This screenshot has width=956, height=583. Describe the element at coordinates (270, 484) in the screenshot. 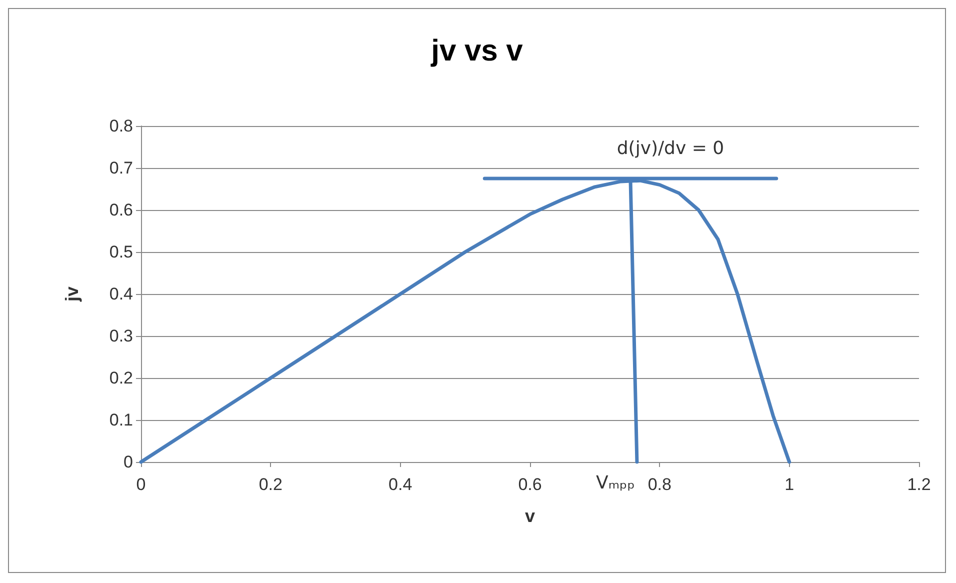

I see `x-tick-label: 0.2` at that location.